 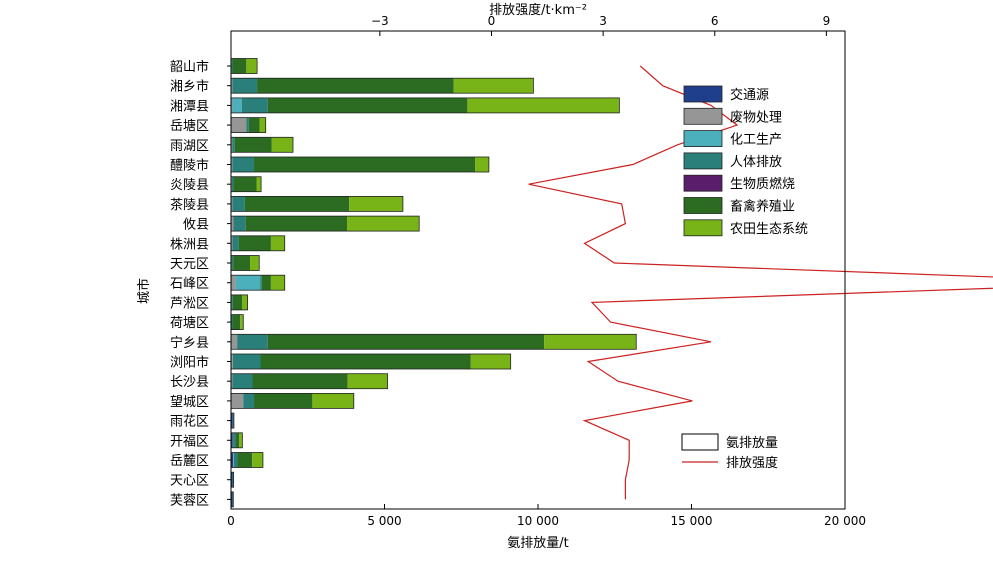 I want to click on bottom-tick-label: 20 000, so click(x=845, y=521).